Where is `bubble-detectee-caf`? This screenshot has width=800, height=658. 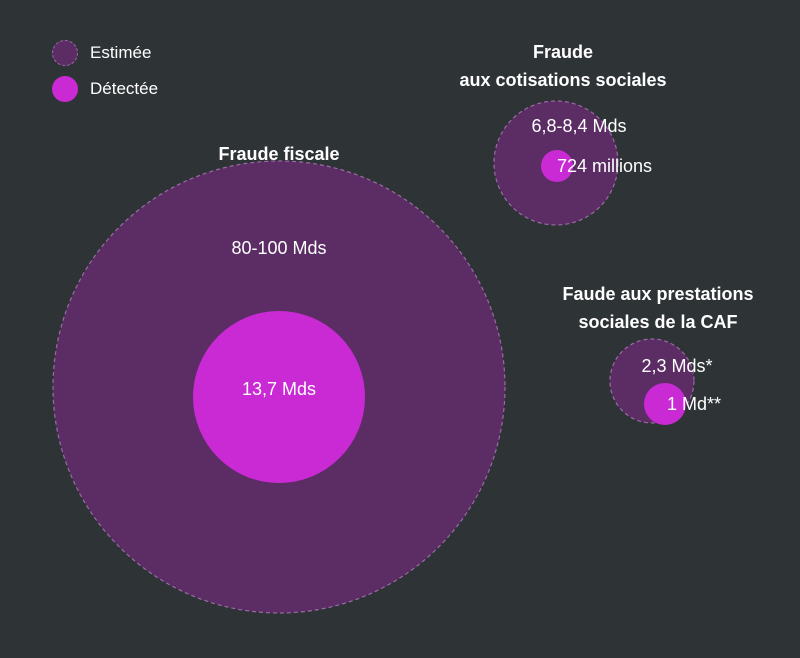
bubble-detectee-caf is located at coordinates (665, 404).